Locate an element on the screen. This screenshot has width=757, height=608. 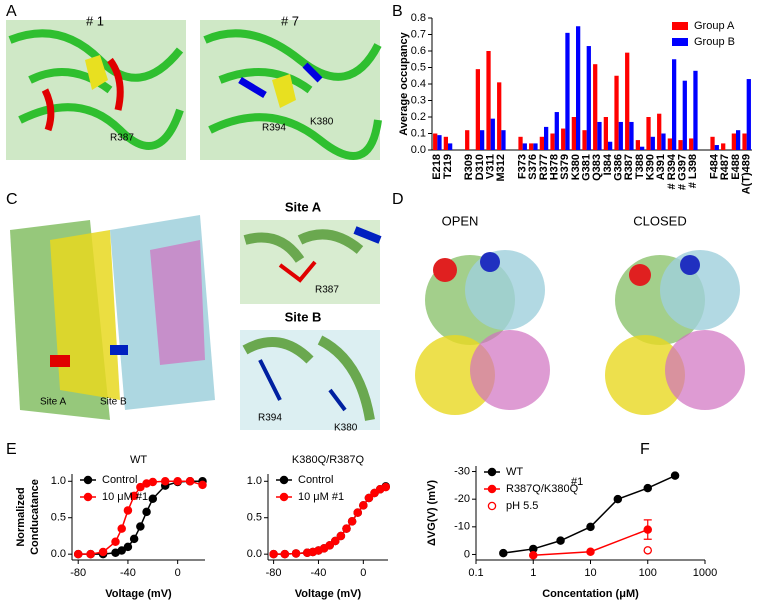
residue-label: R394 is located at coordinates (274, 128).